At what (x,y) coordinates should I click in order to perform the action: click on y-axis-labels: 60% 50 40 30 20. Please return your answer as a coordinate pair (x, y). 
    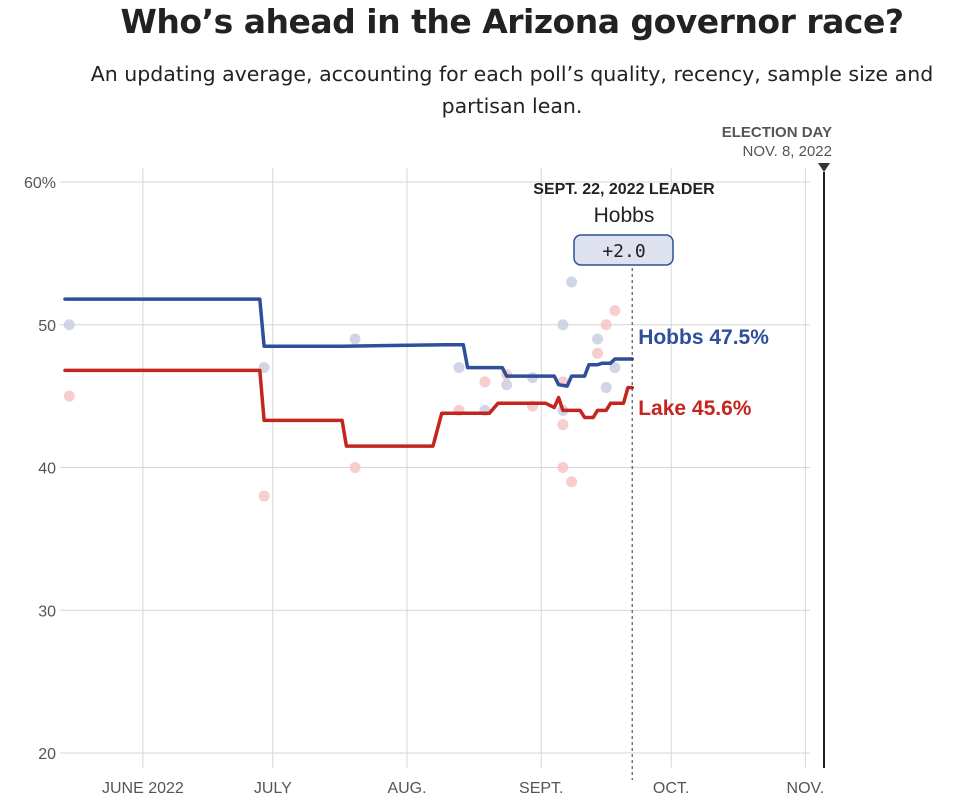
    Looking at the image, I should click on (40, 469).